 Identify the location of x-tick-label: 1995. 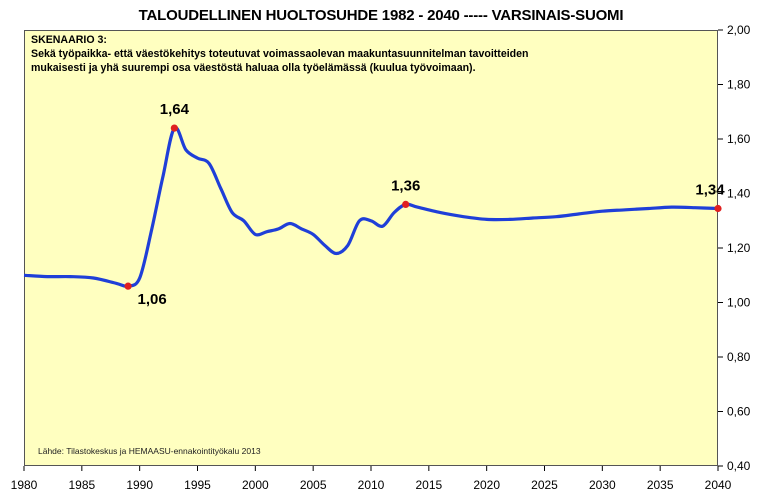
(197, 485).